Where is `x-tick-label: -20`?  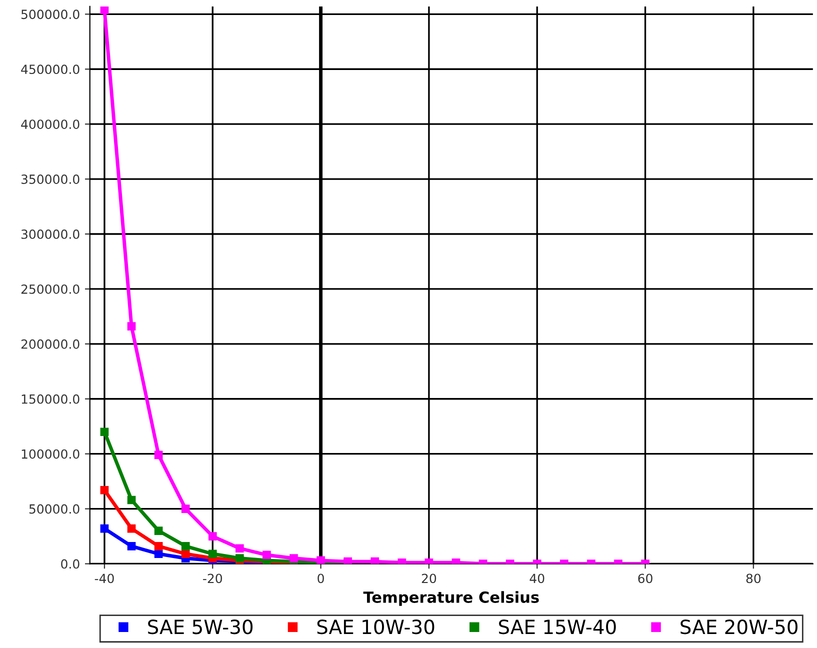 x-tick-label: -20 is located at coordinates (212, 579).